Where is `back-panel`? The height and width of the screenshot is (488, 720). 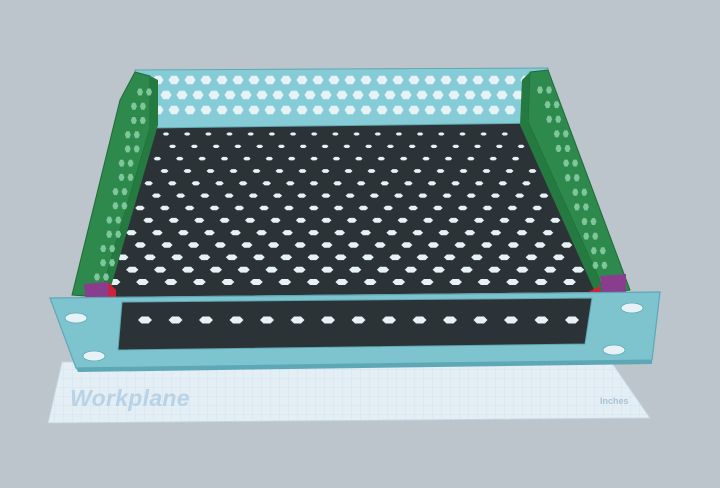
back-panel is located at coordinates (341, 98).